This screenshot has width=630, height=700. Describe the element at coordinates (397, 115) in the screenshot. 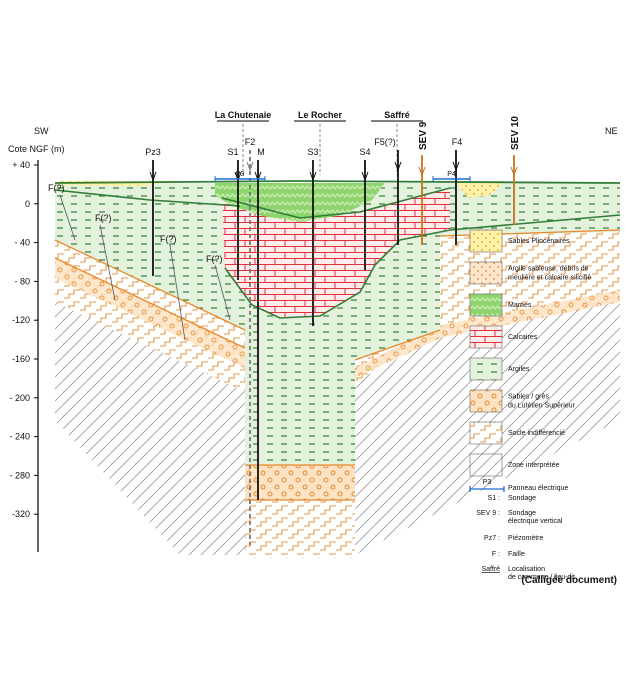

I see `place-name: Saffré` at that location.